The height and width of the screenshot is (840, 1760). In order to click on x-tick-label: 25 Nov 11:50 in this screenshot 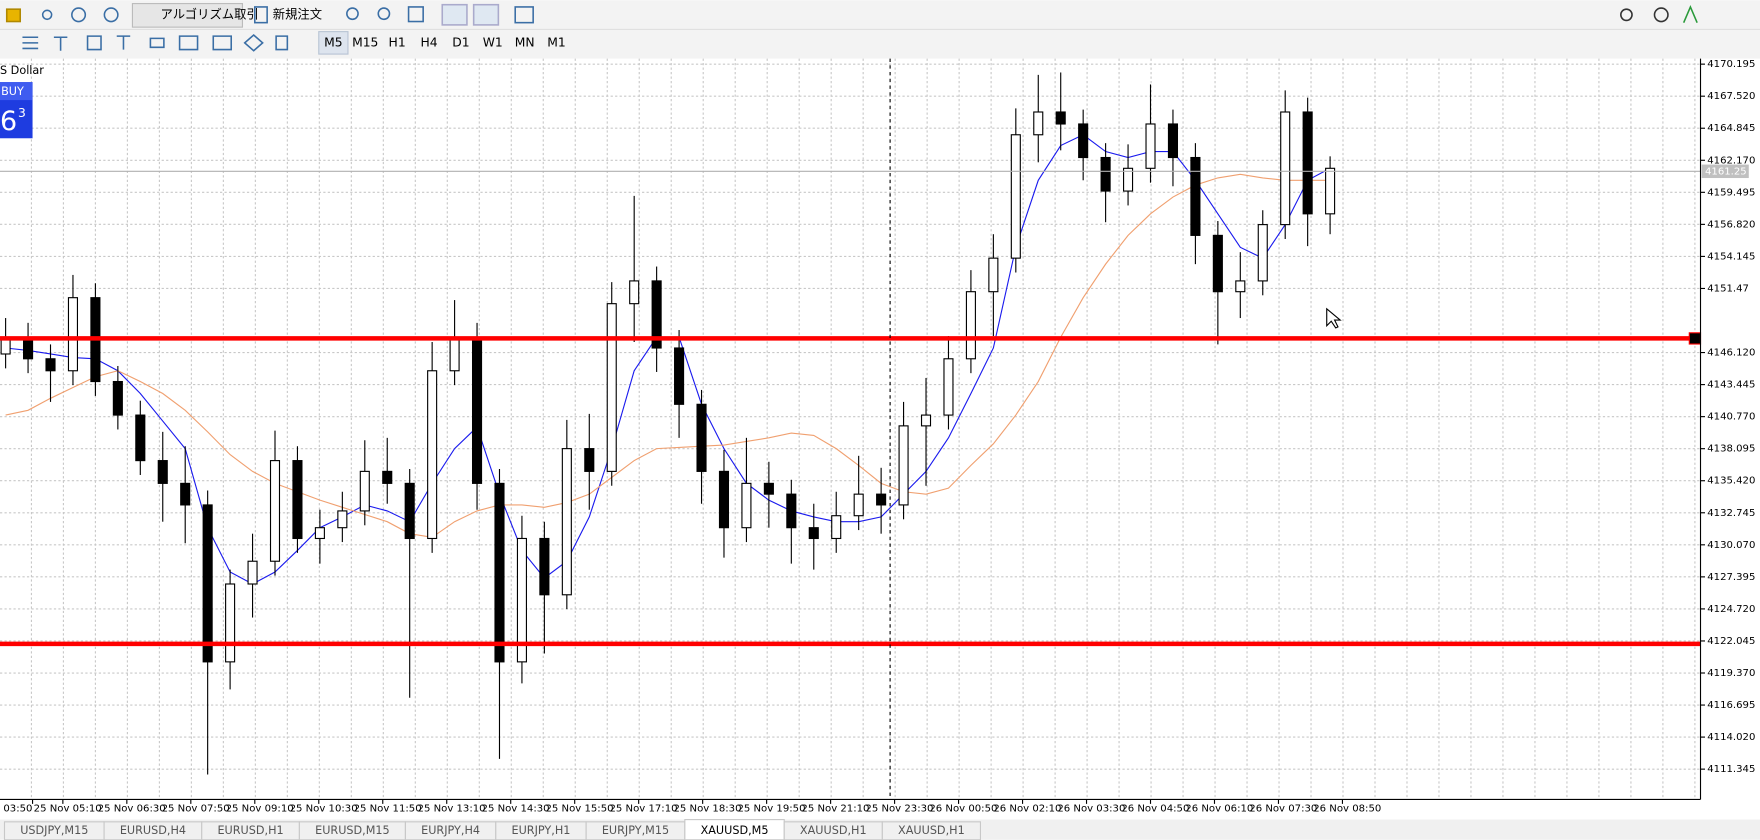, I will do `click(388, 808)`.